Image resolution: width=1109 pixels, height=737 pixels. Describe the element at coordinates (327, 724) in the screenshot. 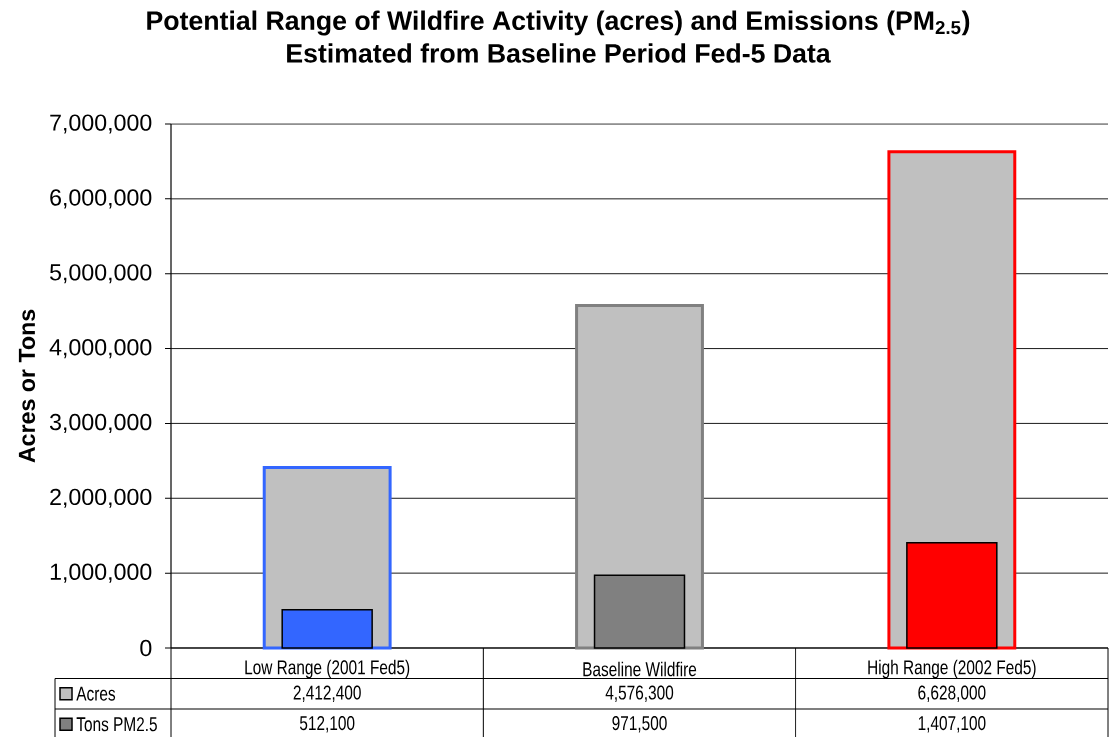

I see `data-label: 512,100` at that location.